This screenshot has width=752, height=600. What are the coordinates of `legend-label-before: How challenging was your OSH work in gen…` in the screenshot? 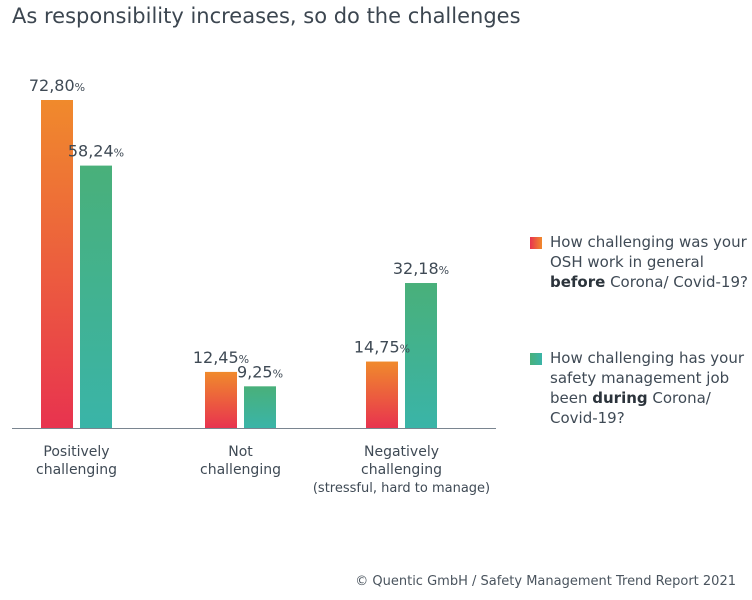 It's located at (649, 262).